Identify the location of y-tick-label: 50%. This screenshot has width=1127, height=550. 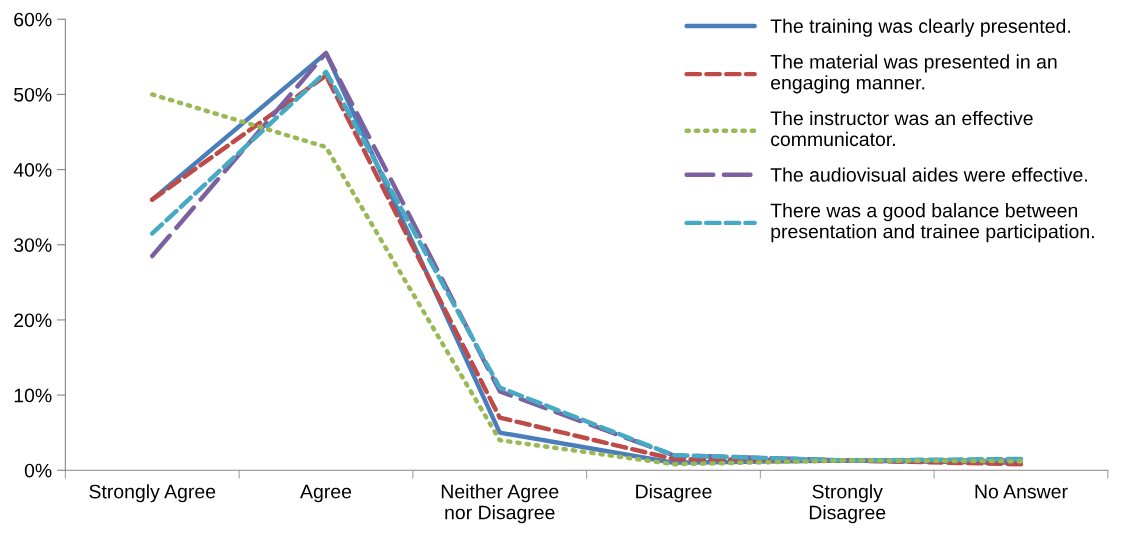
(33, 94).